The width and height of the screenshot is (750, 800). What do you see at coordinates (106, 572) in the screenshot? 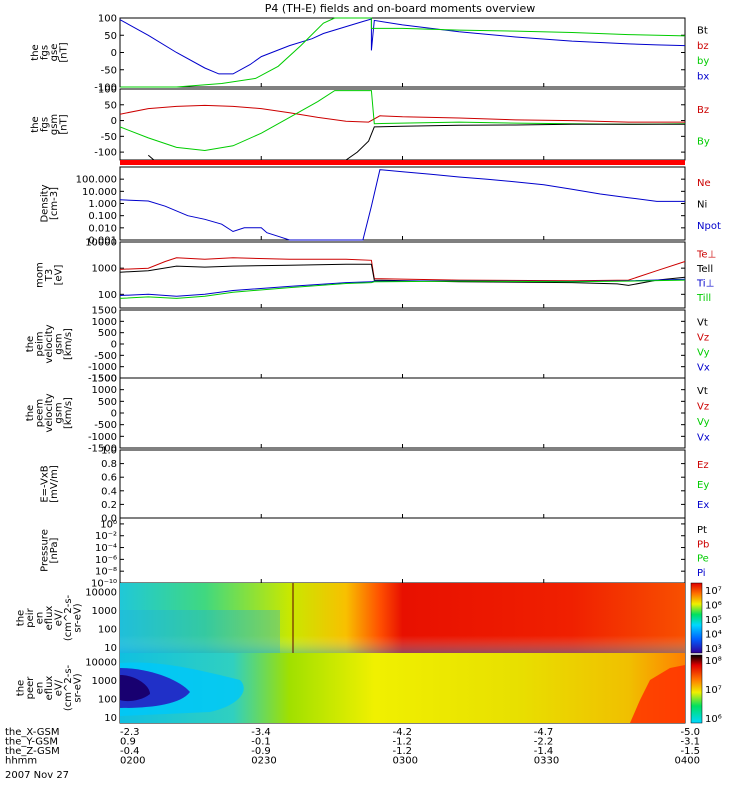
I see `y-tick-label: 10⁻⁸` at bounding box center [106, 572].